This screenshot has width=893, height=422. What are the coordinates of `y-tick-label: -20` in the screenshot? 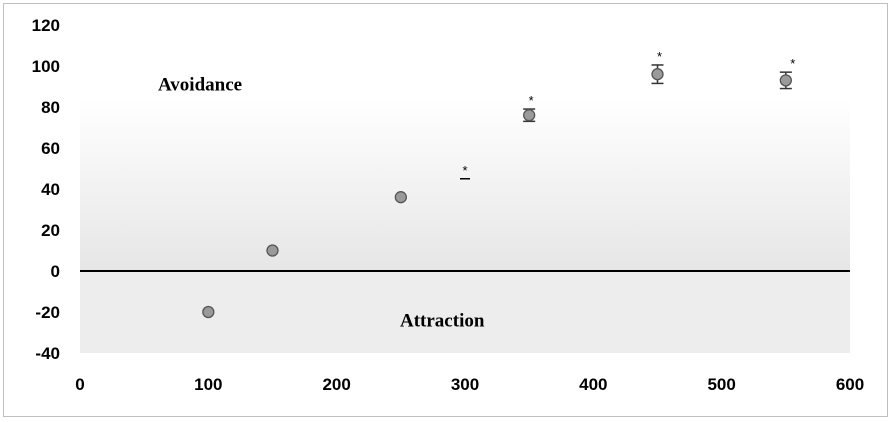 It's located at (47, 312).